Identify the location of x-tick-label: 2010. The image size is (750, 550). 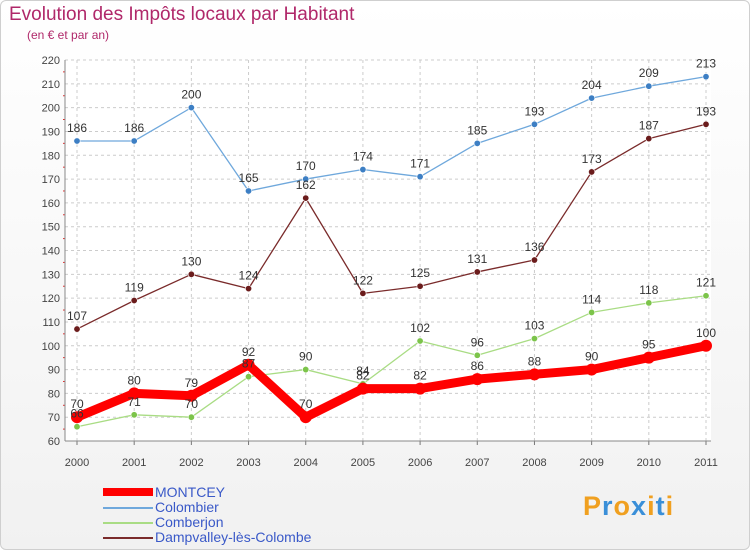
(649, 463).